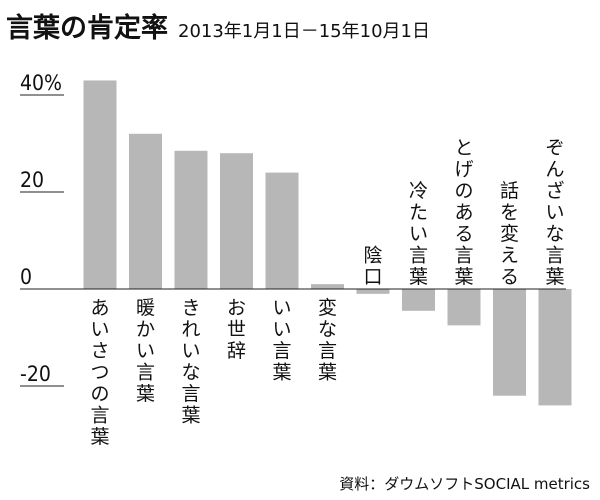 Image resolution: width=600 pixels, height=500 pixels. Describe the element at coordinates (304, 31) in the screenshot. I see `chart-subtitle: 2013年1月1日－15年10月1日` at that location.